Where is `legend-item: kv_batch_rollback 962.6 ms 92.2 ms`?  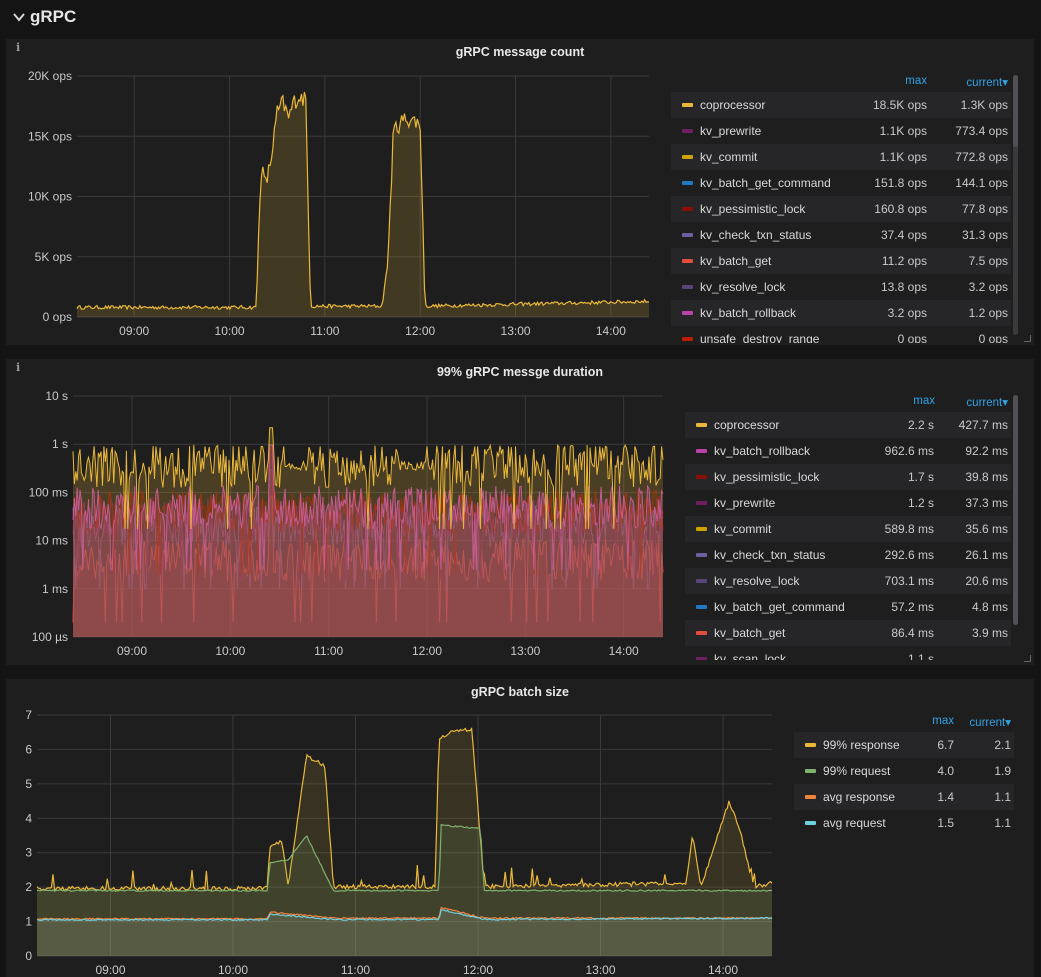
legend-item: kv_batch_rollback 962.6 ms 92.2 ms is located at coordinates (848, 451).